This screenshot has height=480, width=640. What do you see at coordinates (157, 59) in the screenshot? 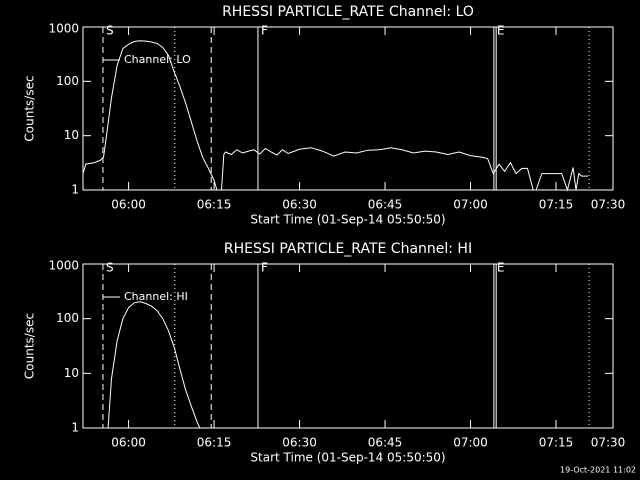
I see `legend-label: Channel: LO` at bounding box center [157, 59].